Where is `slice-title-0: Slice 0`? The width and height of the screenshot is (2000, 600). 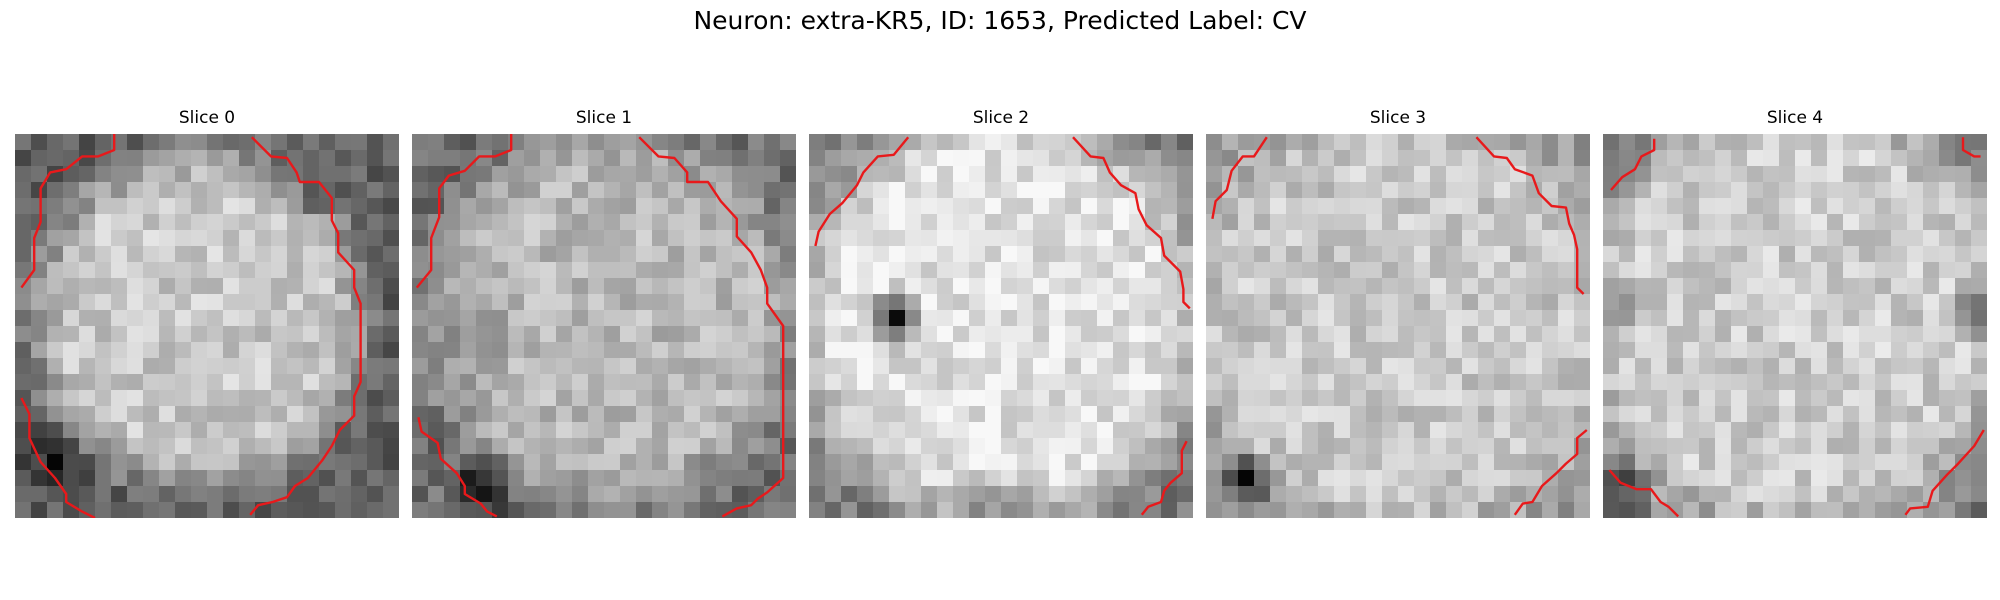 slice-title-0: Slice 0 is located at coordinates (207, 118).